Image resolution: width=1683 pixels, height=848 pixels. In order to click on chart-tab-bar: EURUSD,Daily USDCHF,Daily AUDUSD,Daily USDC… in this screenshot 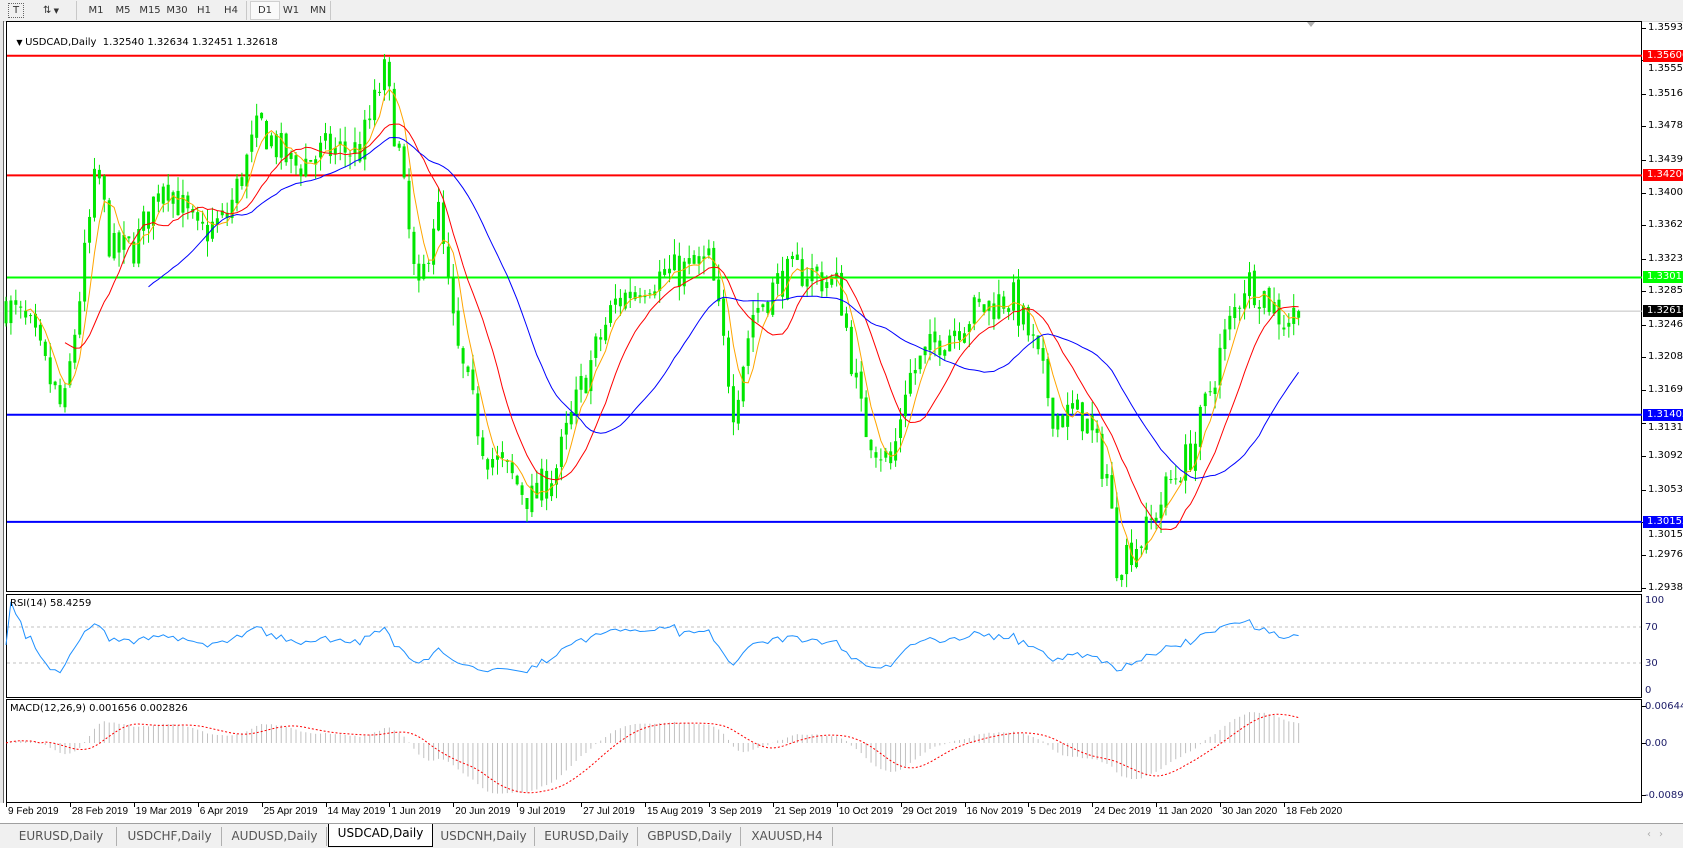, I will do `click(841, 835)`.